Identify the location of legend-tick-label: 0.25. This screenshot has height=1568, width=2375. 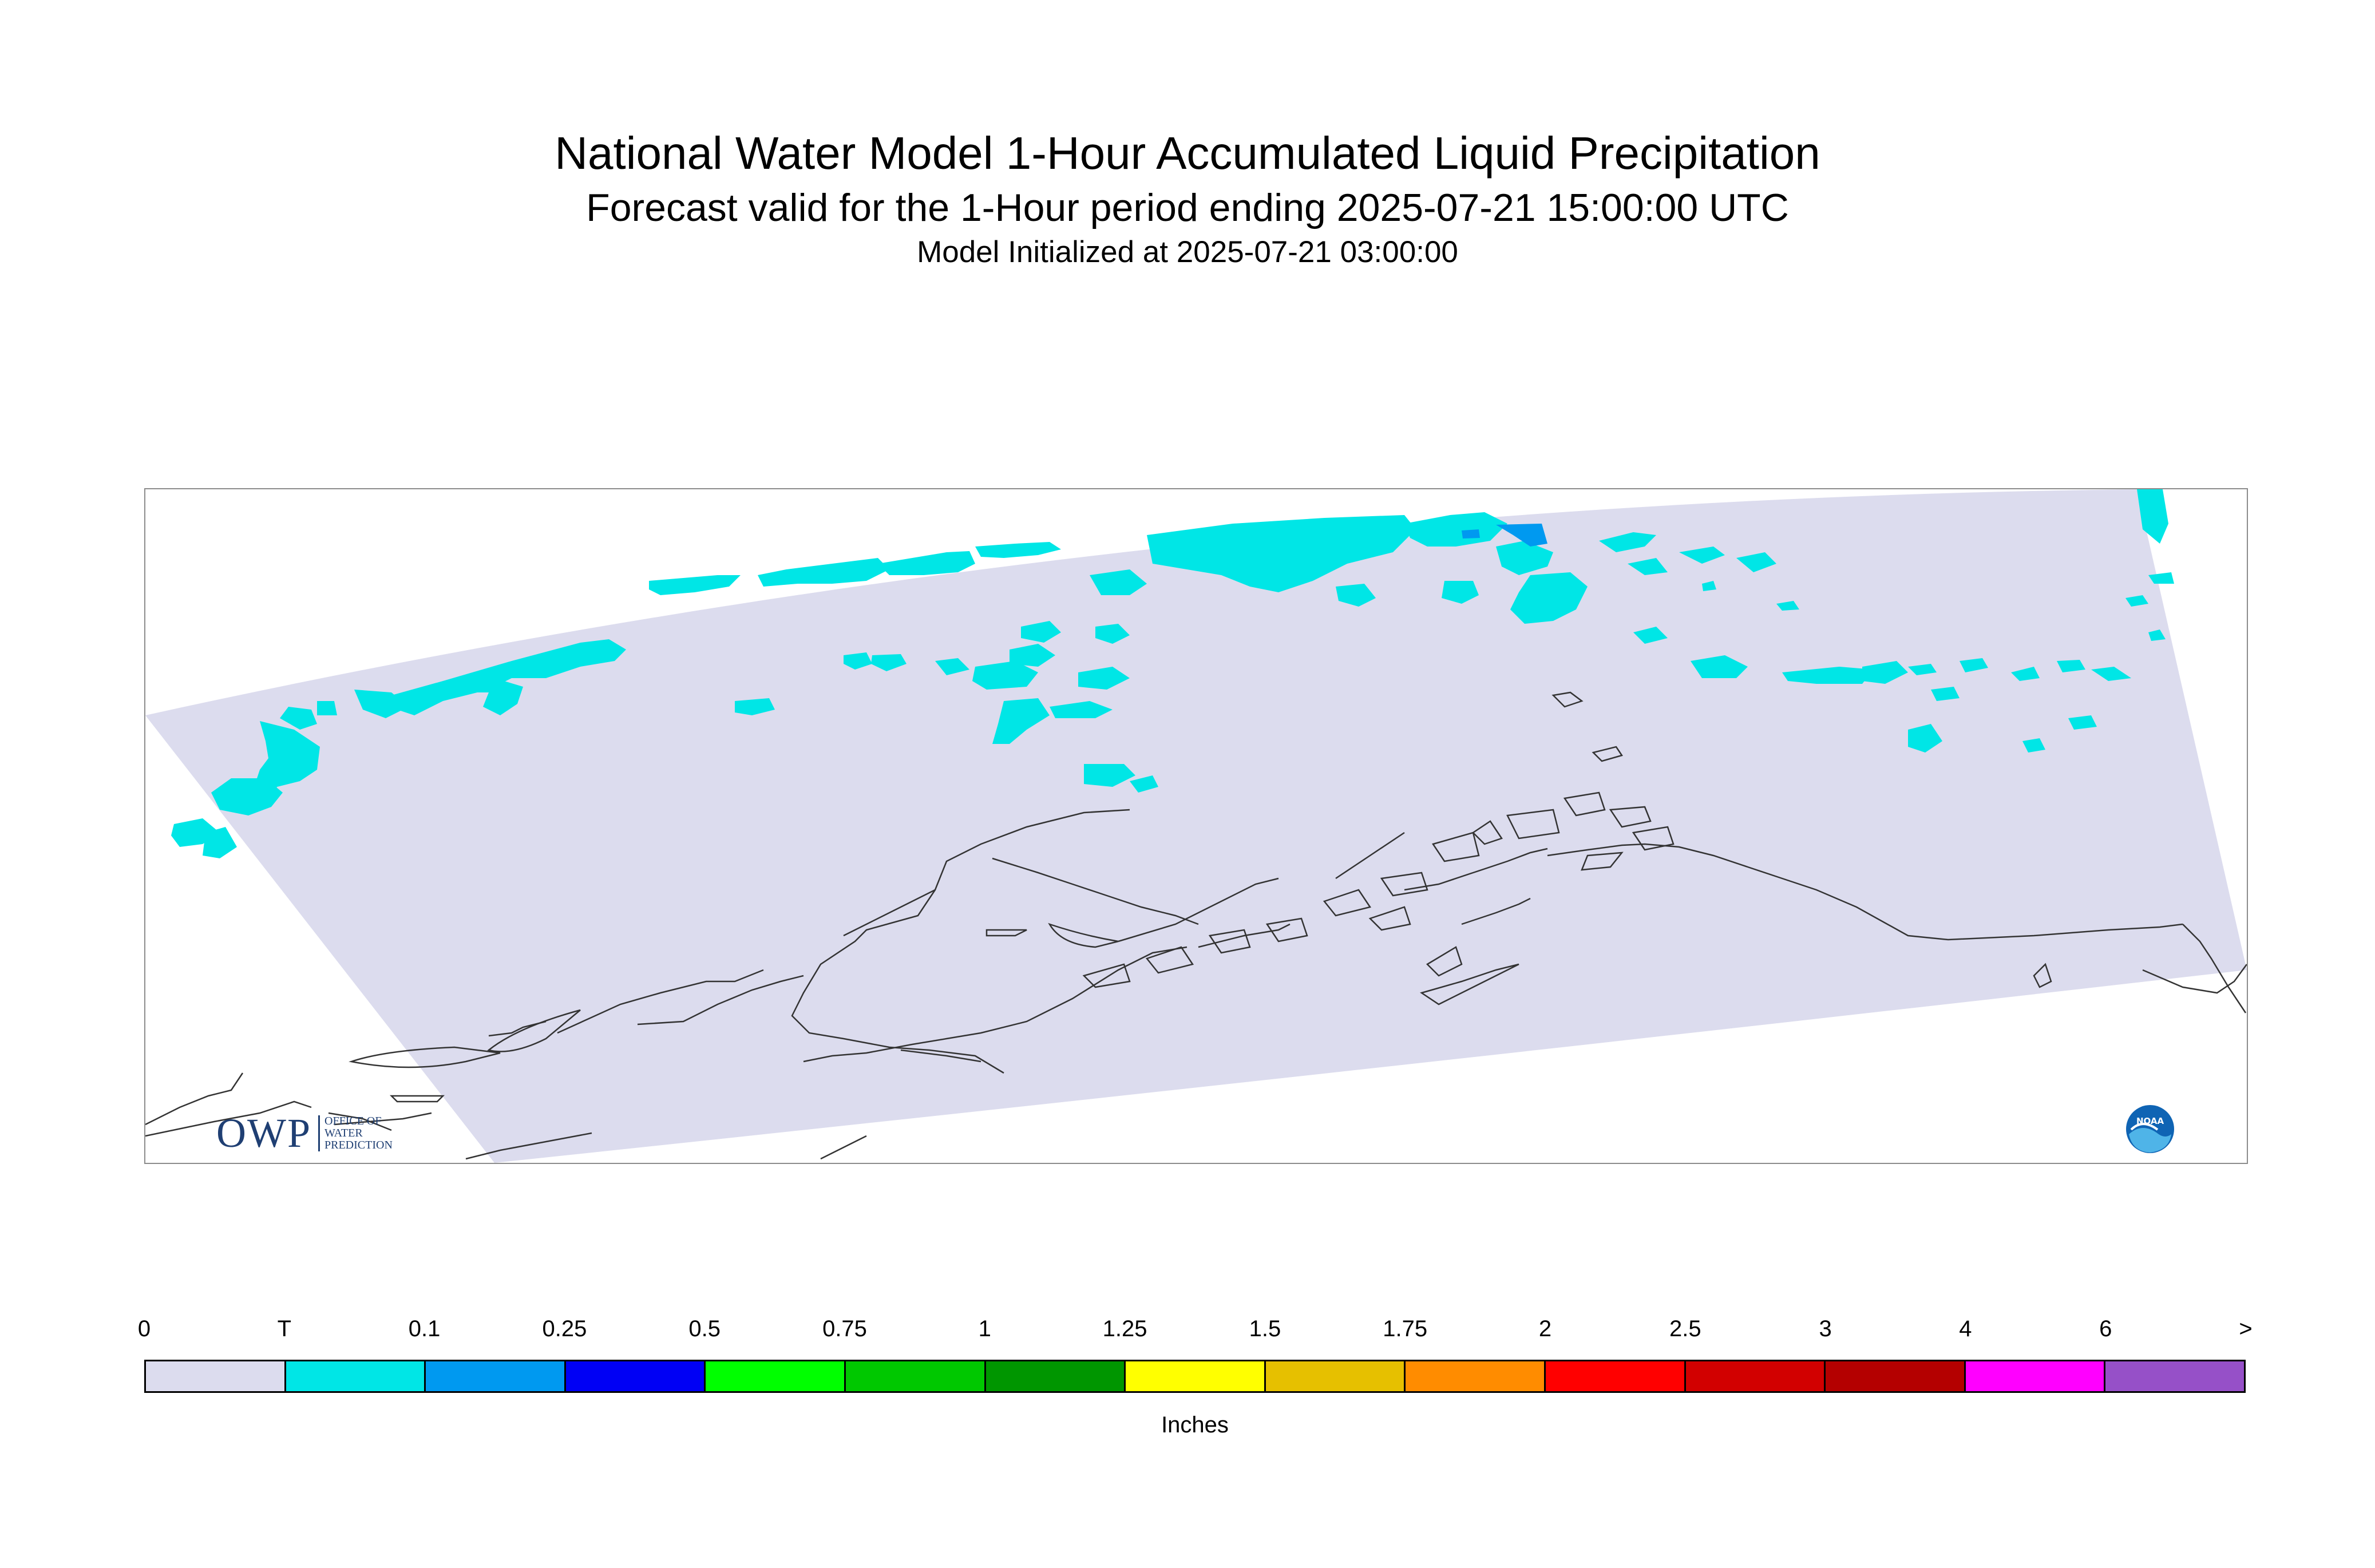
(564, 1328).